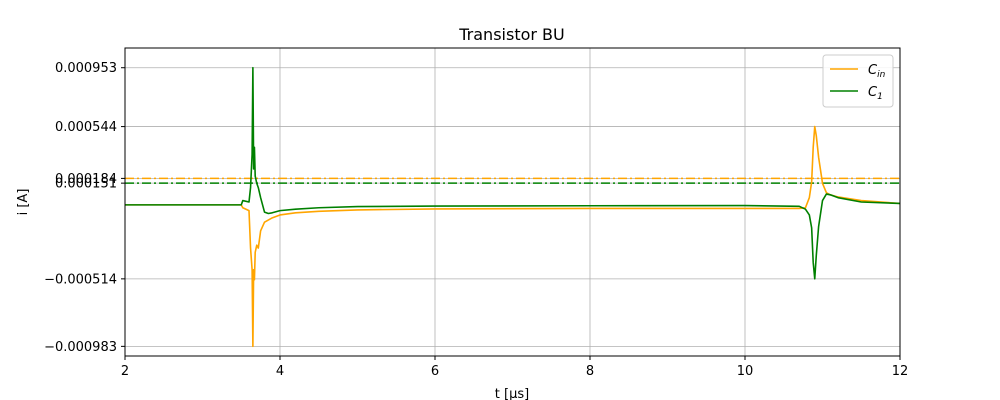  What do you see at coordinates (512, 180) in the screenshot?
I see `reference-lines` at bounding box center [512, 180].